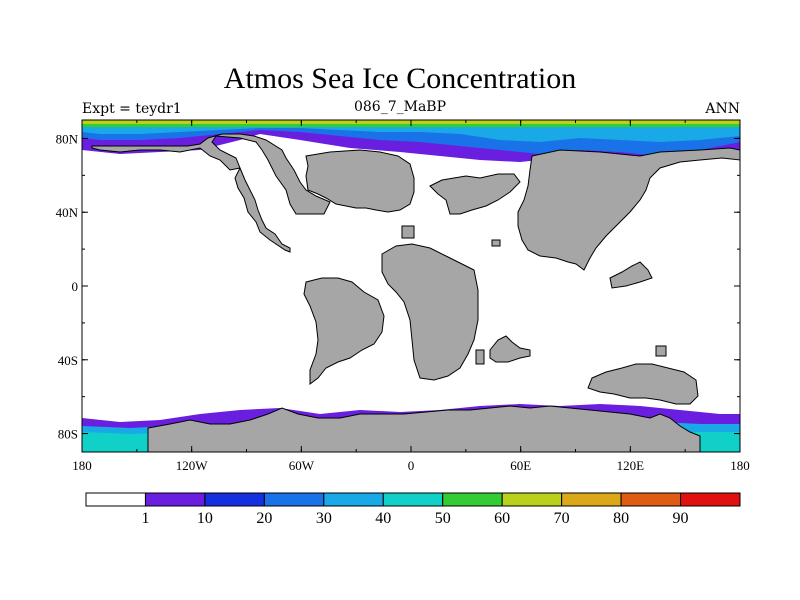 The width and height of the screenshot is (800, 600). I want to click on x-tick-labels: 180 120W 60W 0 60E 120E 180, so click(411, 465).